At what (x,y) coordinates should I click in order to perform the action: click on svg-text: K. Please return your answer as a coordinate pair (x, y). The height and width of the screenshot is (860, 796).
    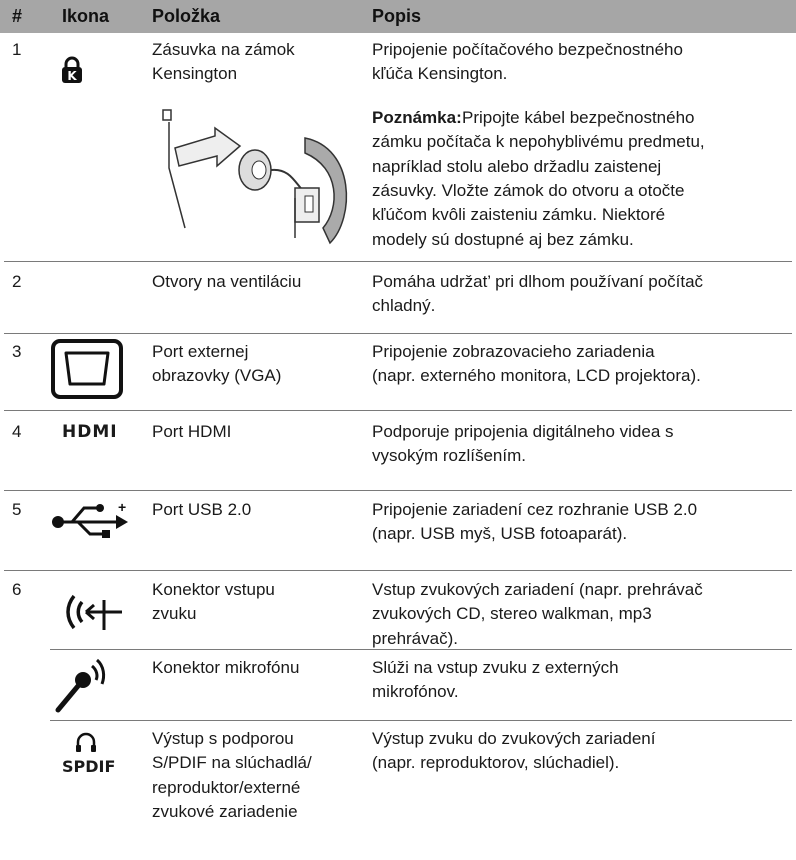
    Looking at the image, I should click on (72, 76).